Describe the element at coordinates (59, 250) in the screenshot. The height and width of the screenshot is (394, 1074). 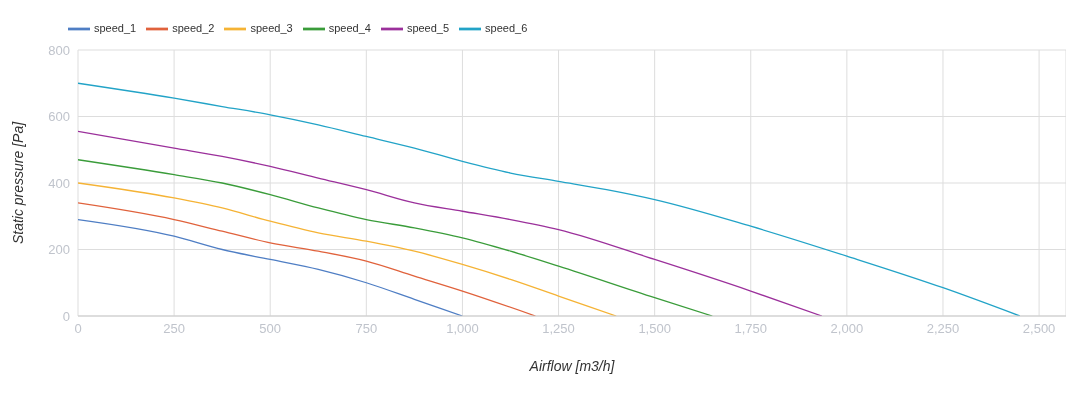
I see `y-tick-label: 200` at that location.